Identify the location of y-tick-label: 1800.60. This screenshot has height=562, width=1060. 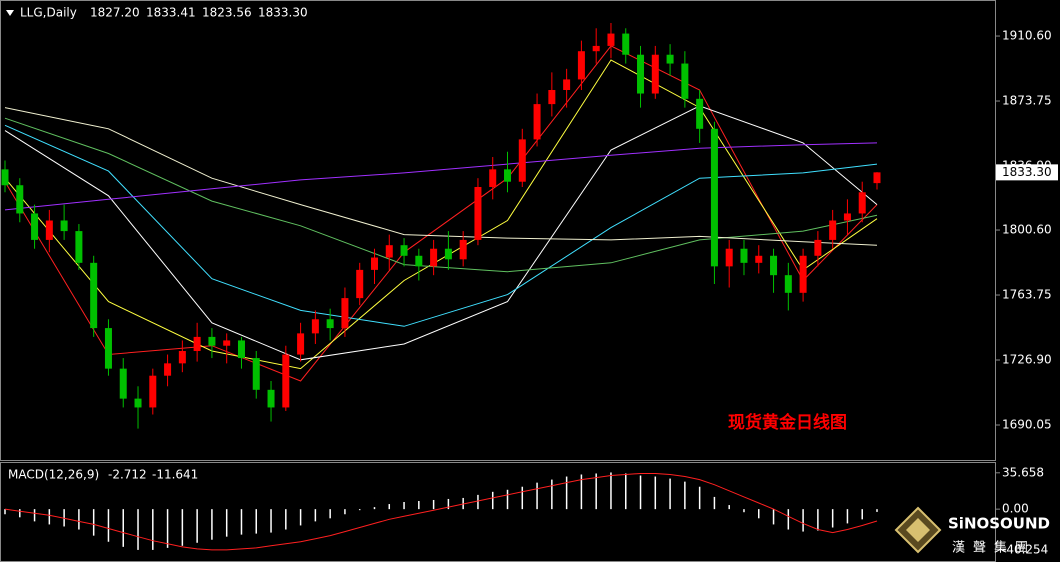
(1027, 230).